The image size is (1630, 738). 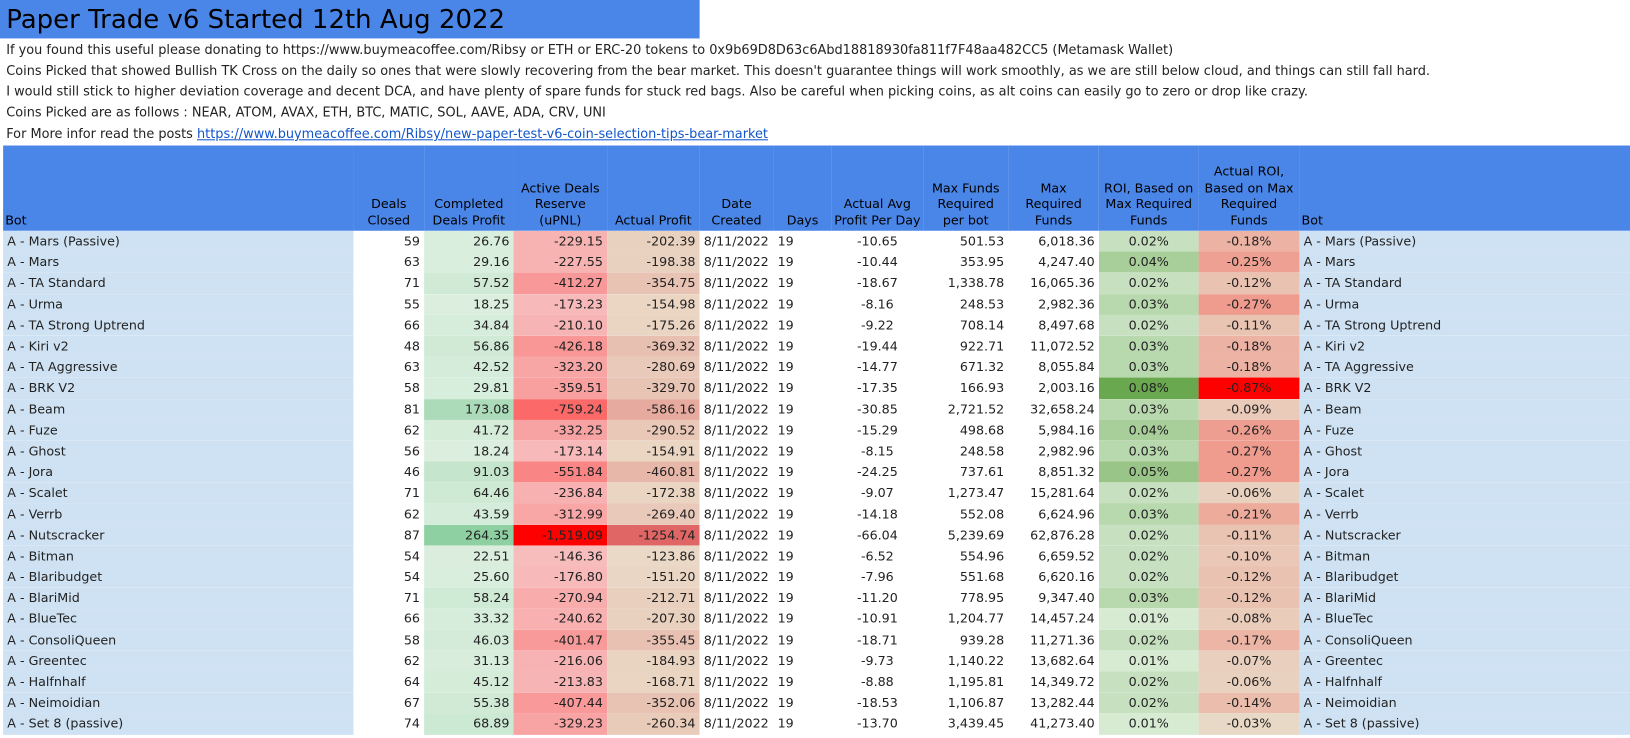 I want to click on cell: 64.46, so click(x=469, y=493).